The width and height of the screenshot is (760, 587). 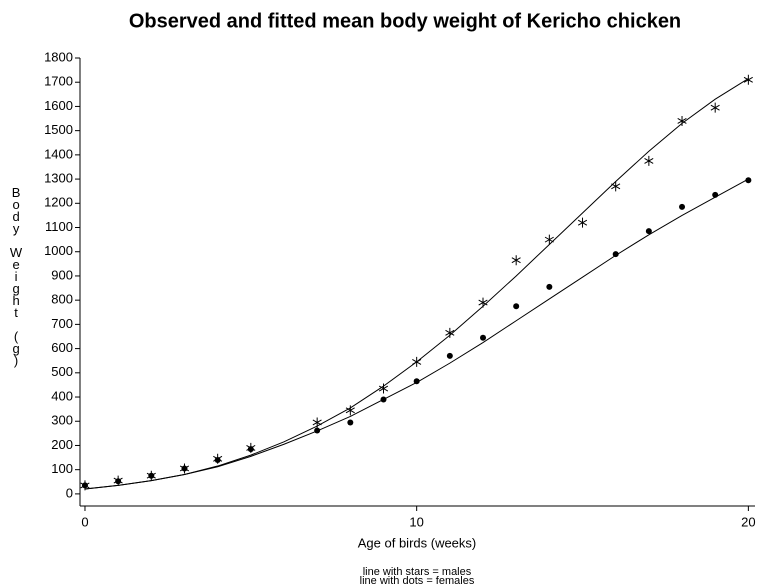 What do you see at coordinates (58, 129) in the screenshot?
I see `y-tick-label: 1500` at bounding box center [58, 129].